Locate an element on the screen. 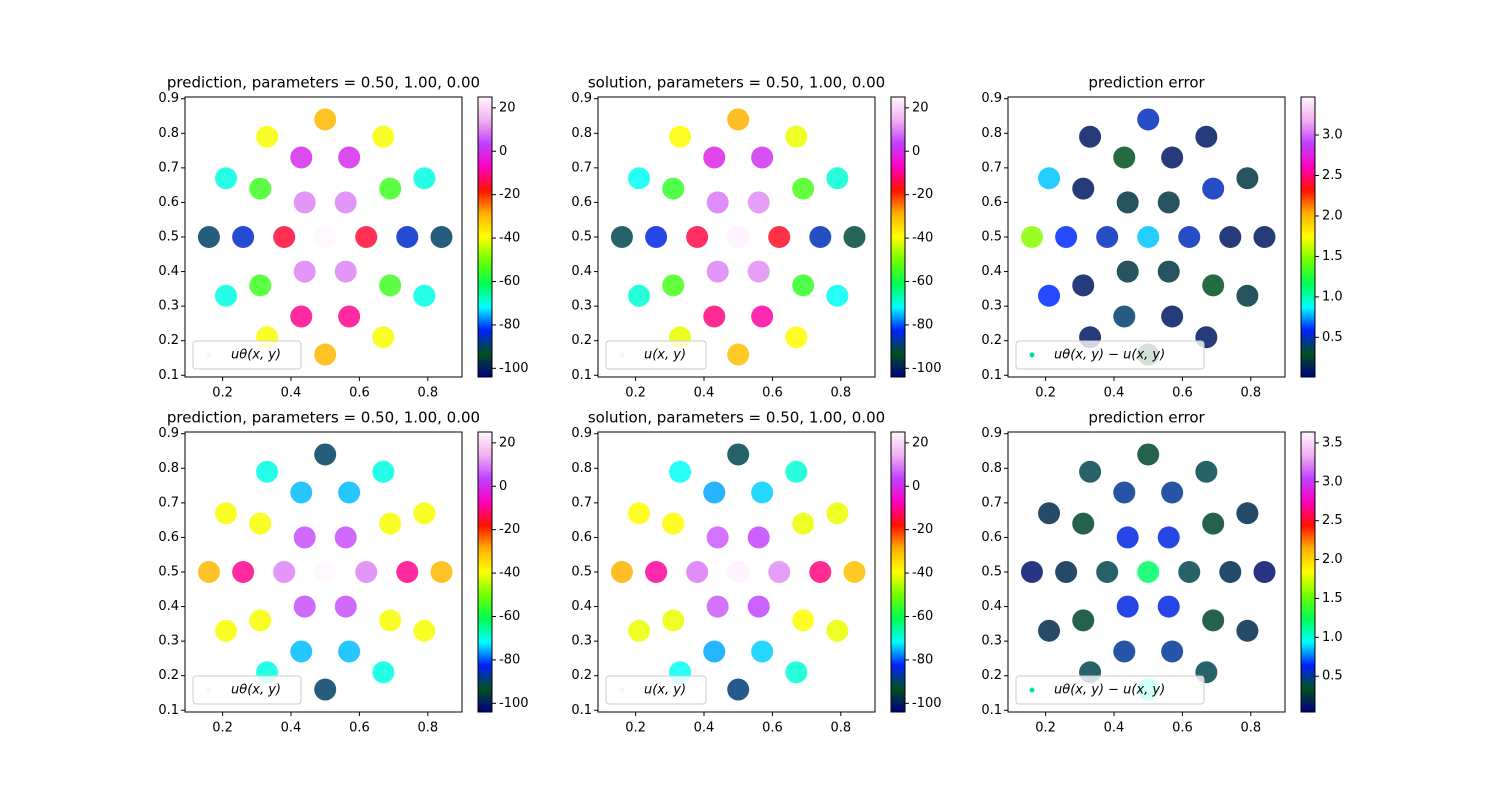  chart-title: prediction error is located at coordinates (1146, 418).